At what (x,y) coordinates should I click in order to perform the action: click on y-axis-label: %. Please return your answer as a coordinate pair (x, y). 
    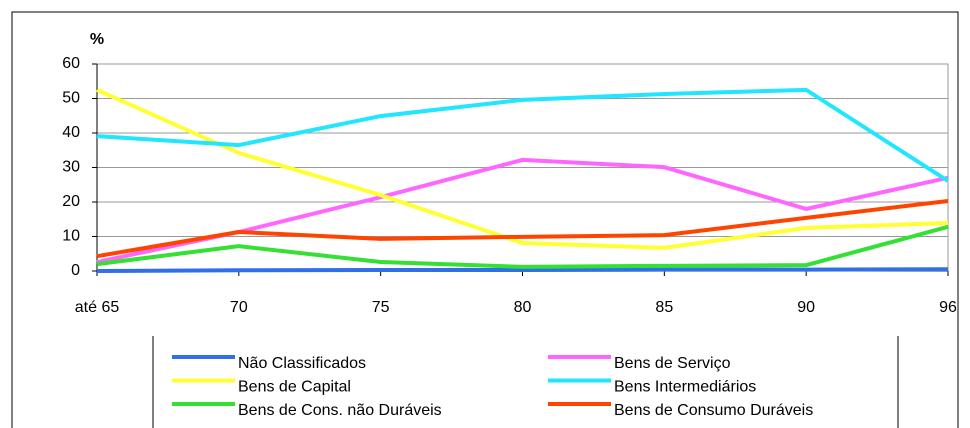
    Looking at the image, I should click on (97, 39).